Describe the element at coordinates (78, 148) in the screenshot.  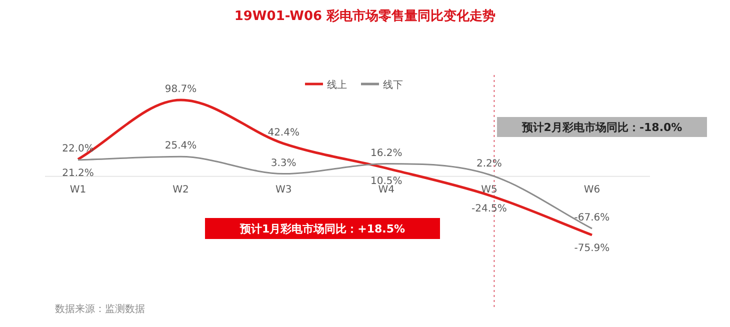
I see `data-label: 22.0%` at that location.